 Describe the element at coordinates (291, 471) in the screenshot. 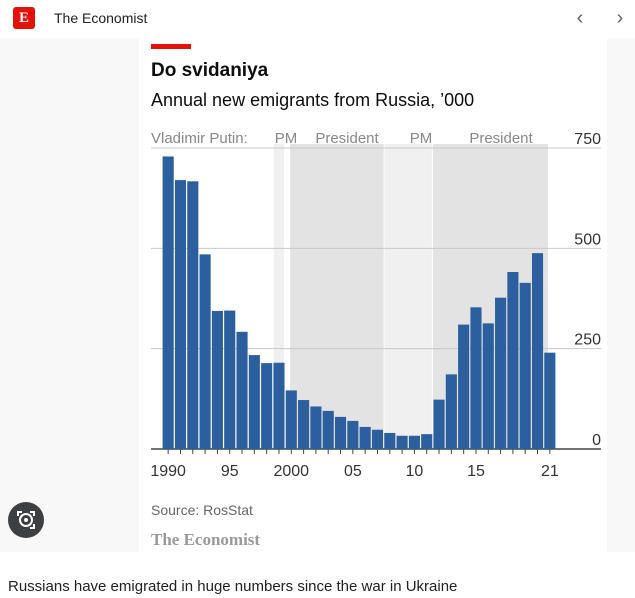

I see `x-tick-label: 2000` at that location.